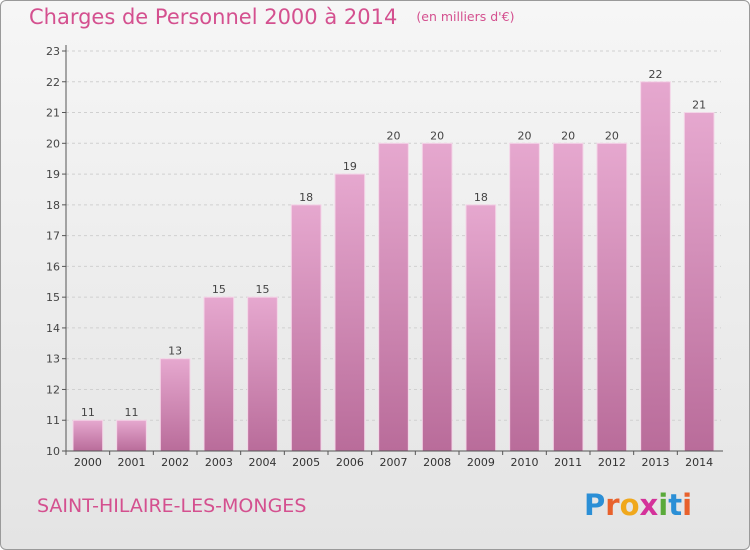 Image resolution: width=750 pixels, height=550 pixels. I want to click on bar-2012, so click(612, 297).